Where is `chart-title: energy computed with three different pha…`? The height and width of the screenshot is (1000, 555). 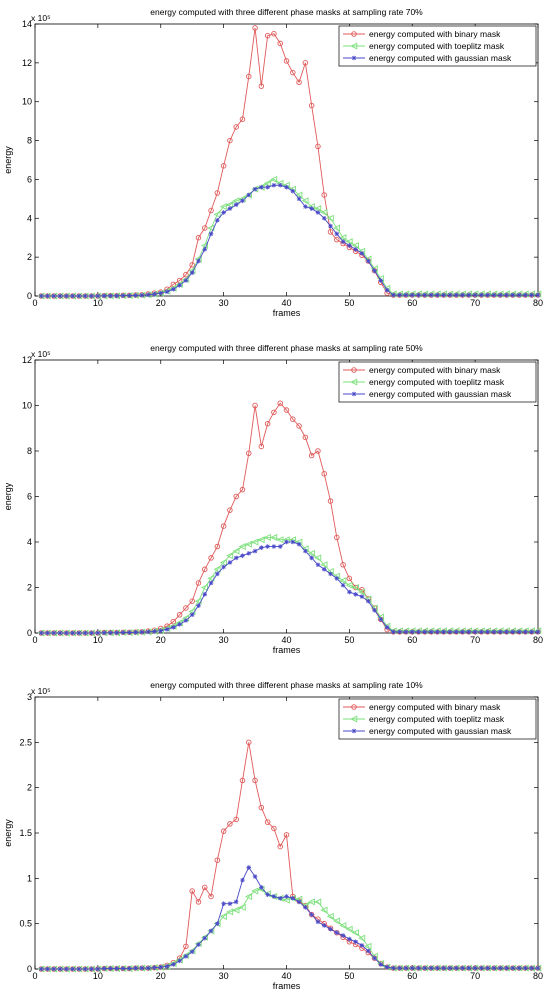
chart-title: energy computed with three different pha… is located at coordinates (286, 12).